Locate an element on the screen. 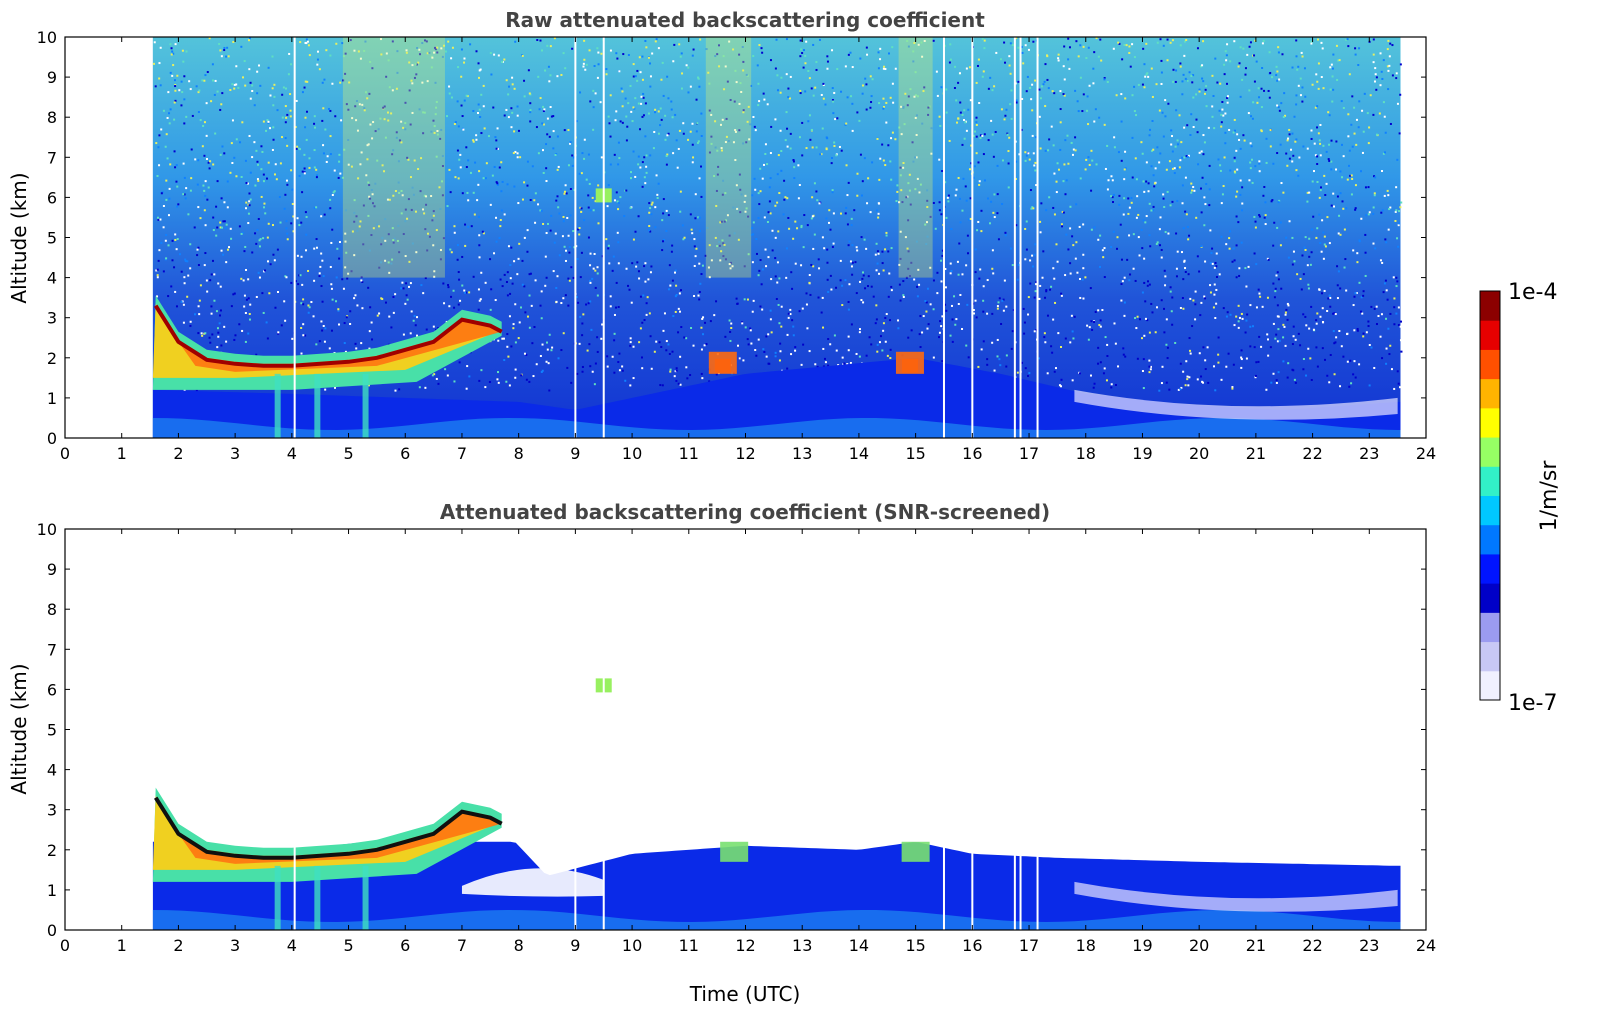 The height and width of the screenshot is (1024, 1606). y-tick-label: 1 is located at coordinates (52, 890).